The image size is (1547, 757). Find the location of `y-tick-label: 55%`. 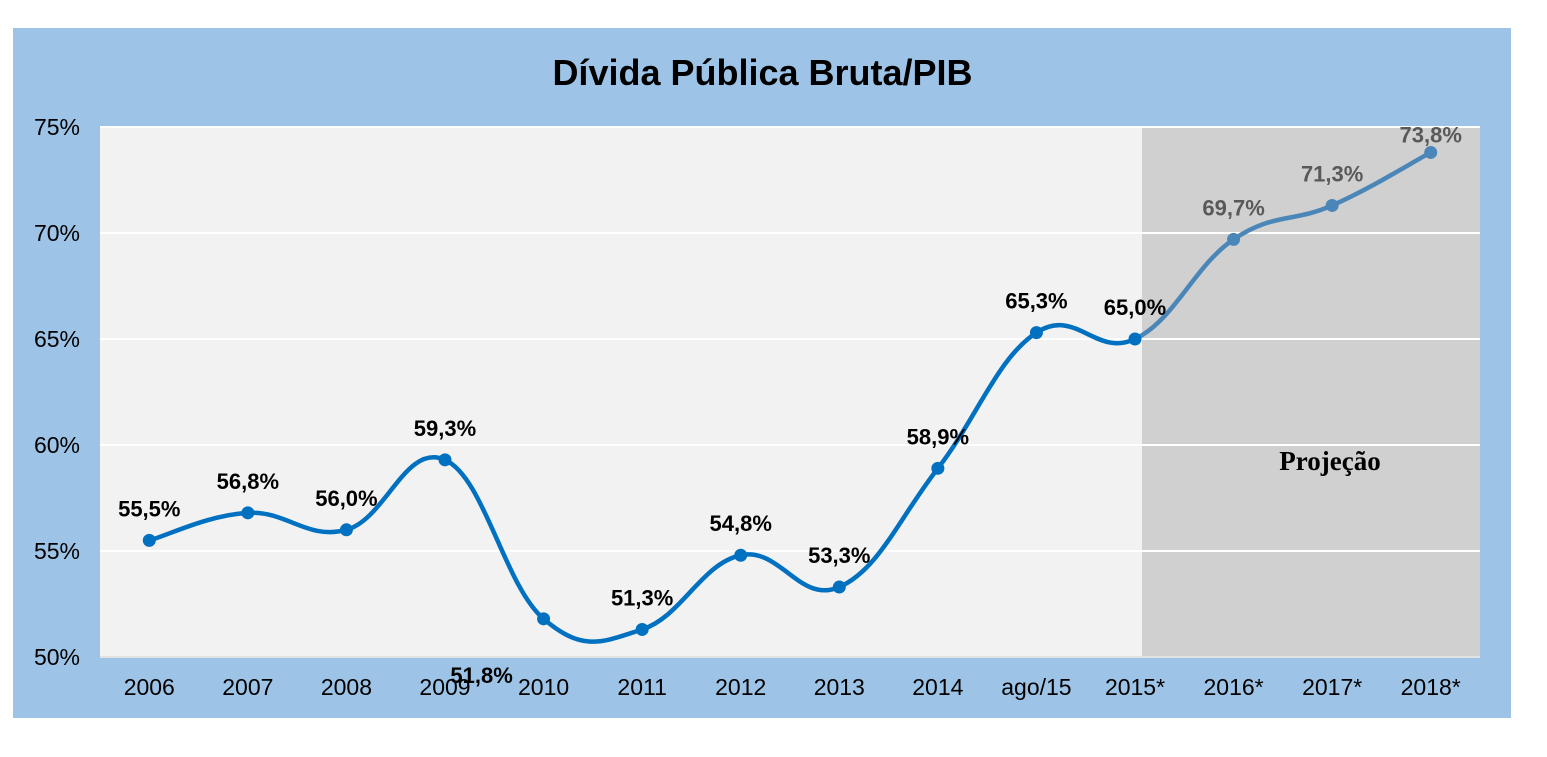

y-tick-label: 55% is located at coordinates (57, 551).